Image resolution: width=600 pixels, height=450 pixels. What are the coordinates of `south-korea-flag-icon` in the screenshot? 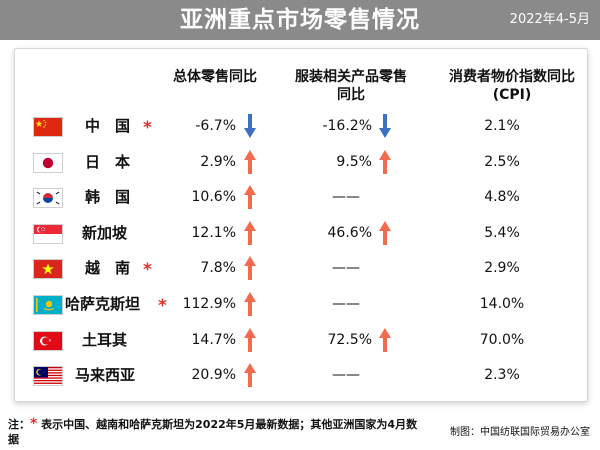 It's located at (48, 198).